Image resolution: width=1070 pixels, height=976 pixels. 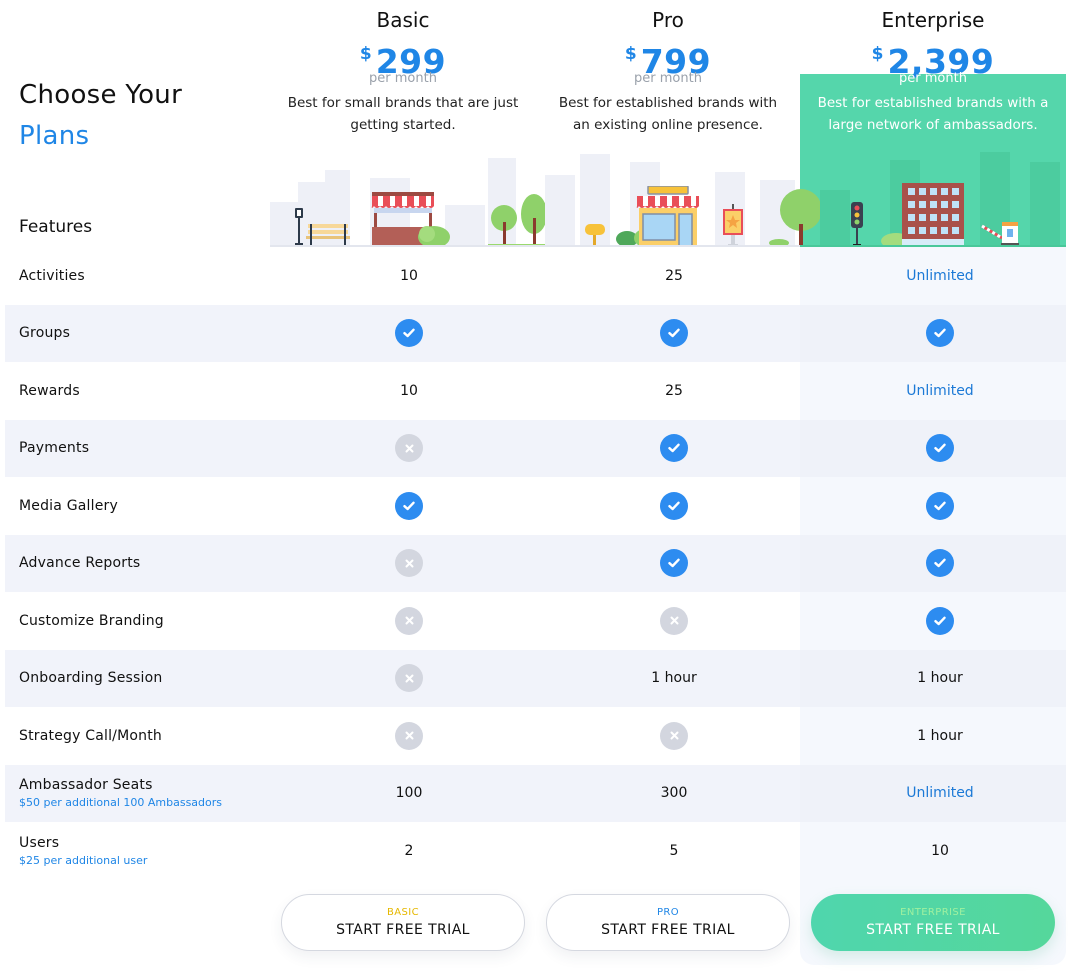 I want to click on traffic-light-icon, so click(x=857, y=224).